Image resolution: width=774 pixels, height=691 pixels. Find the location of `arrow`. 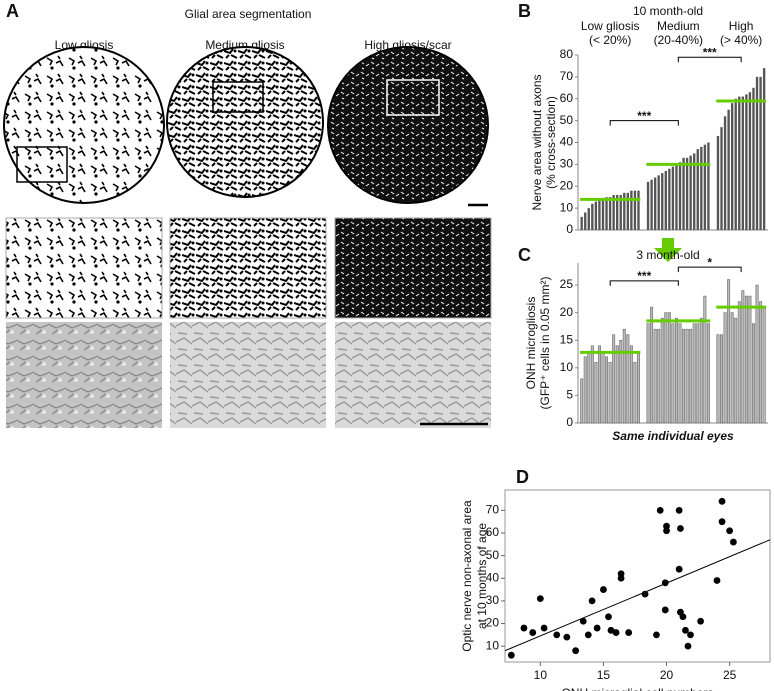

arrow is located at coordinates (668, 250).